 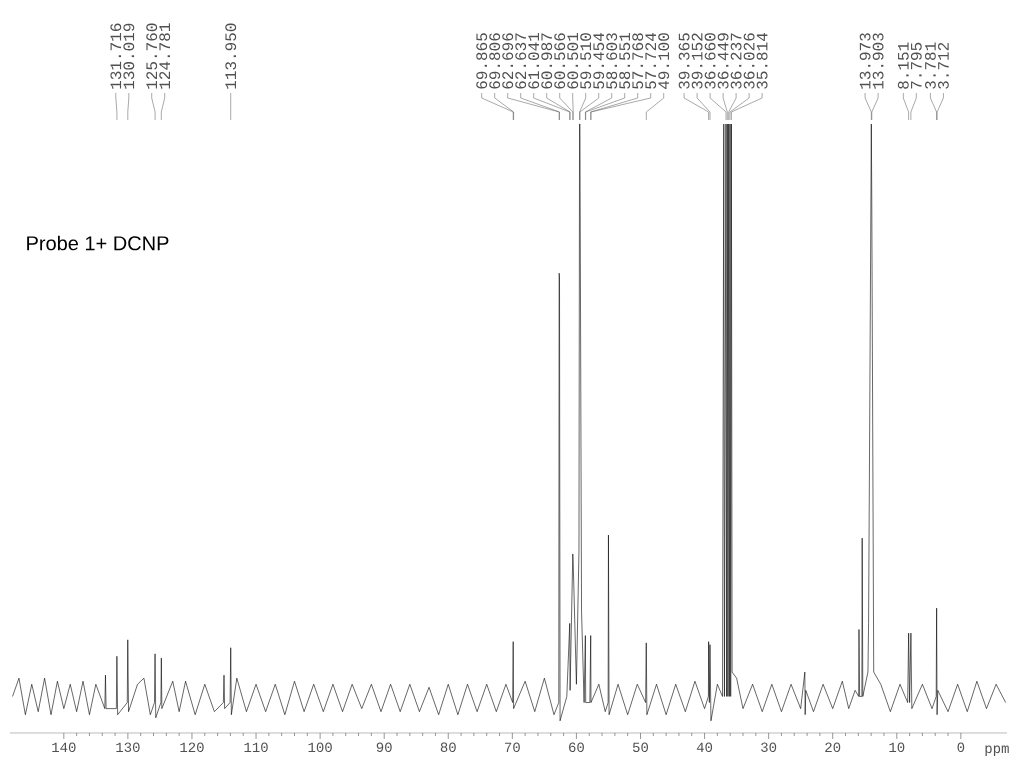 What do you see at coordinates (64, 747) in the screenshot?
I see `x-tick-label: 140` at bounding box center [64, 747].